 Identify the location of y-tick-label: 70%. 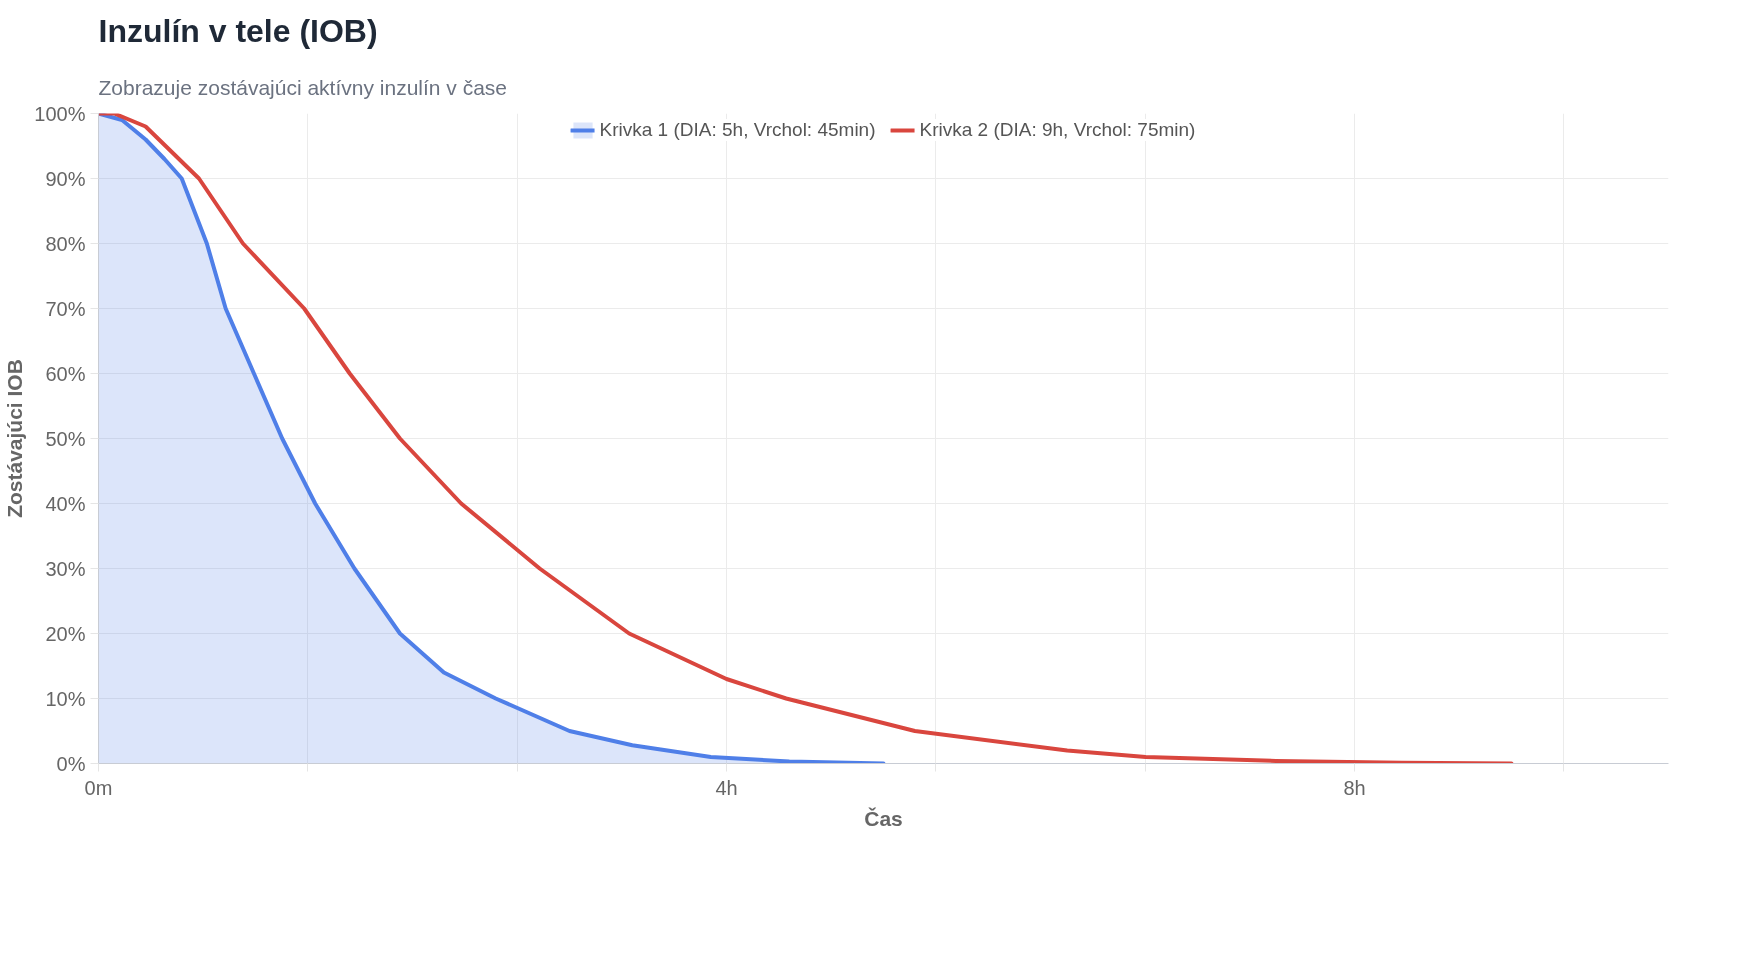
(65, 308).